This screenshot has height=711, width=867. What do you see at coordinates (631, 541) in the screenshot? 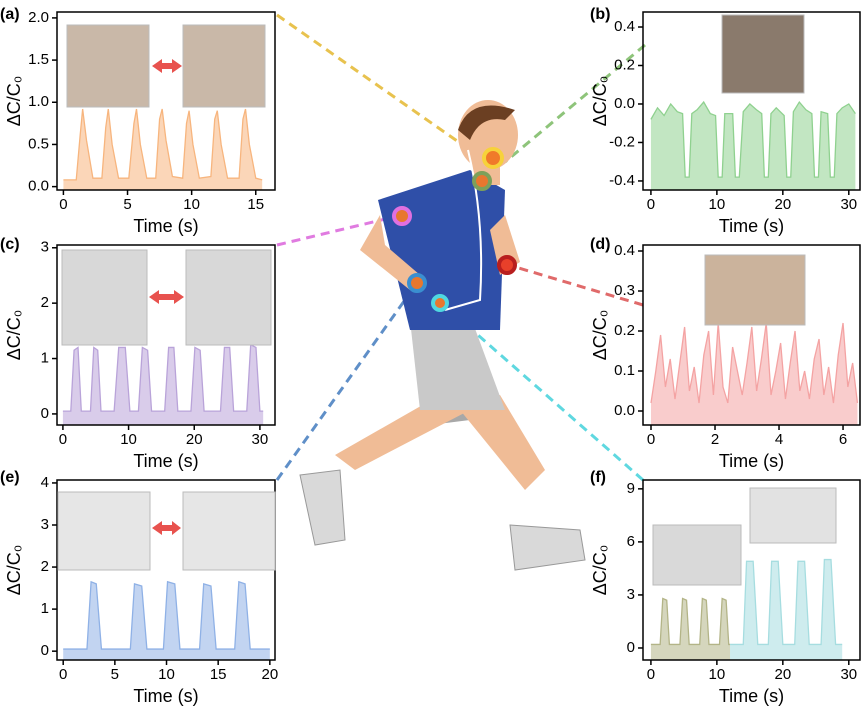
I see `y-tick-label: 6` at bounding box center [631, 541].